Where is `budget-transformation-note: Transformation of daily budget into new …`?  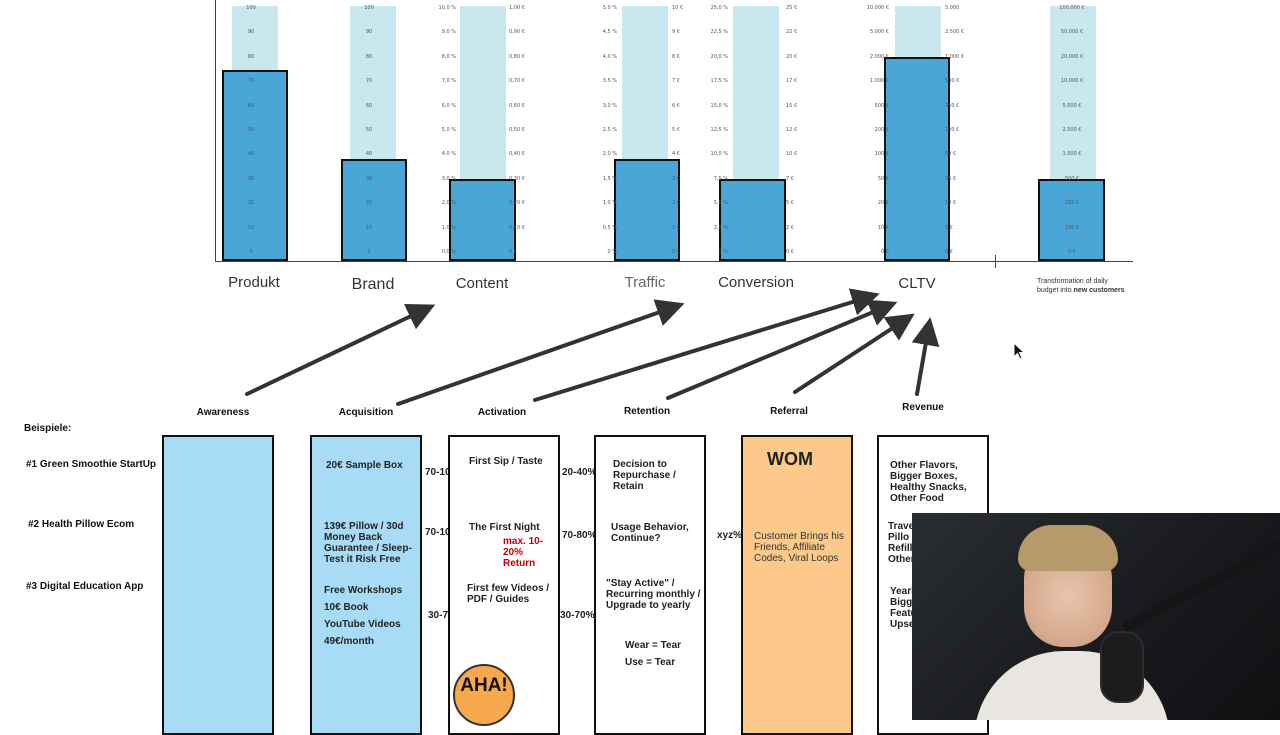
budget-transformation-note: Transformation of daily budget into new … is located at coordinates (1081, 286).